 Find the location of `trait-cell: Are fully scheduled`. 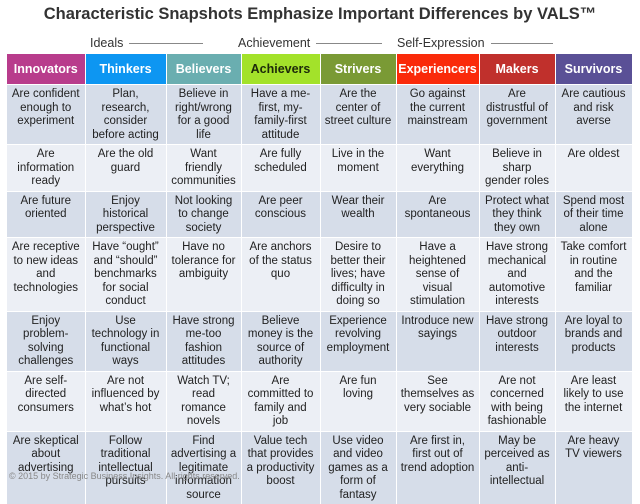

trait-cell: Are fully scheduled is located at coordinates (280, 168).